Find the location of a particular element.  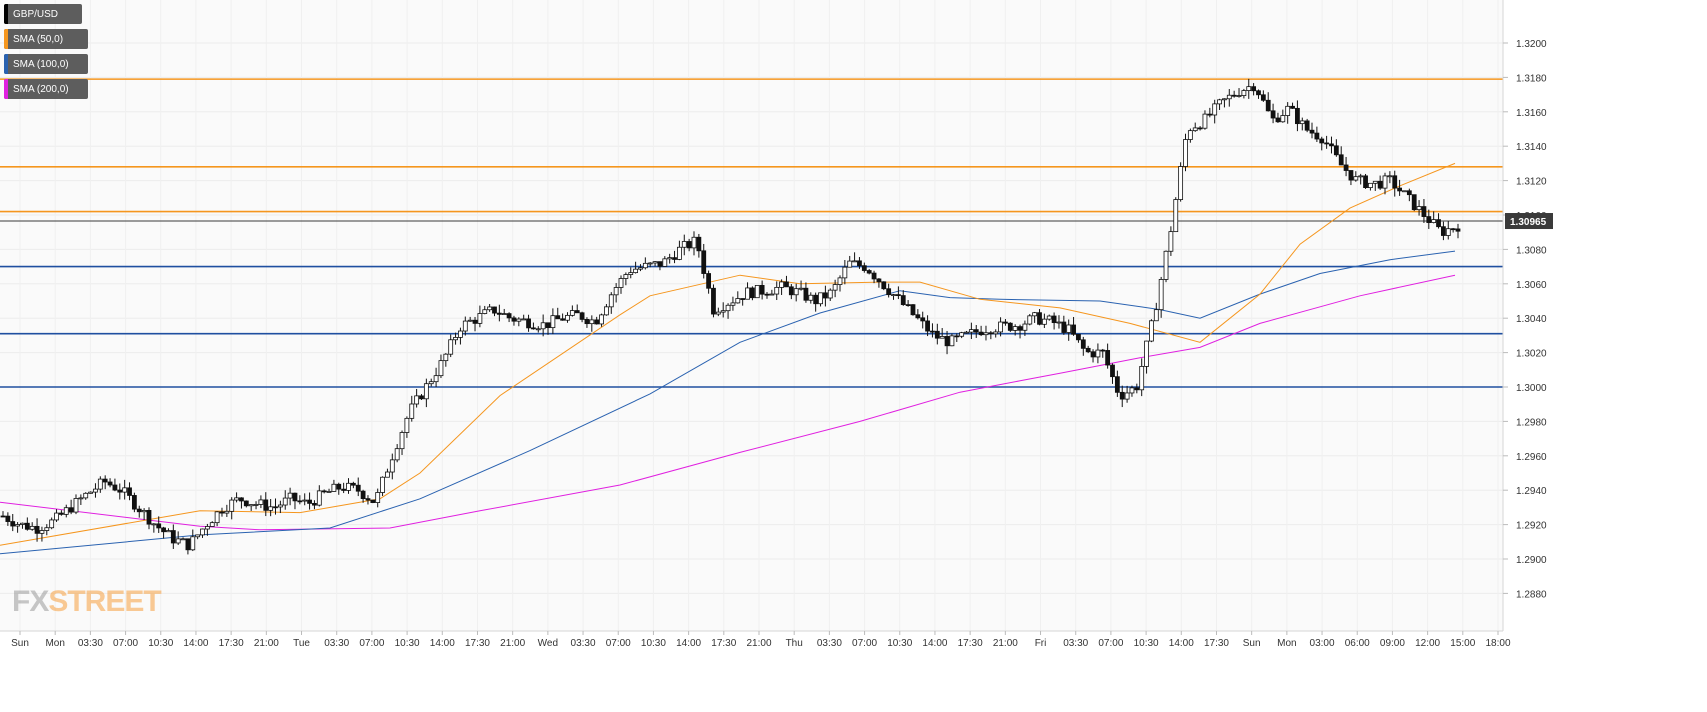

x-tick-label: 18:00 is located at coordinates (1497, 643).